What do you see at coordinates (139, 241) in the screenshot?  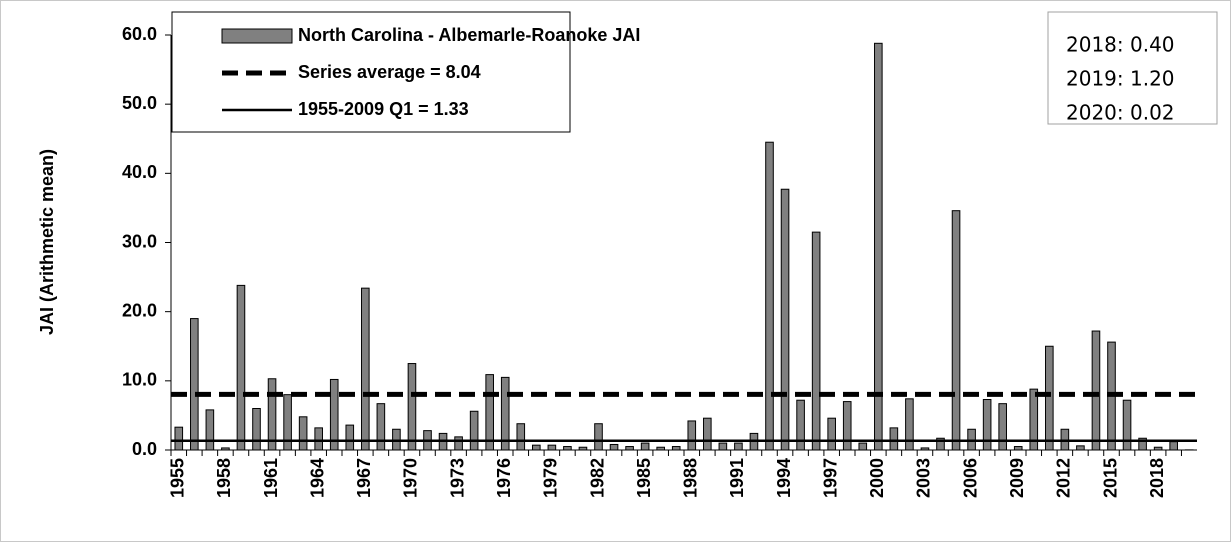 I see `y-tick-label: 30.0` at bounding box center [139, 241].